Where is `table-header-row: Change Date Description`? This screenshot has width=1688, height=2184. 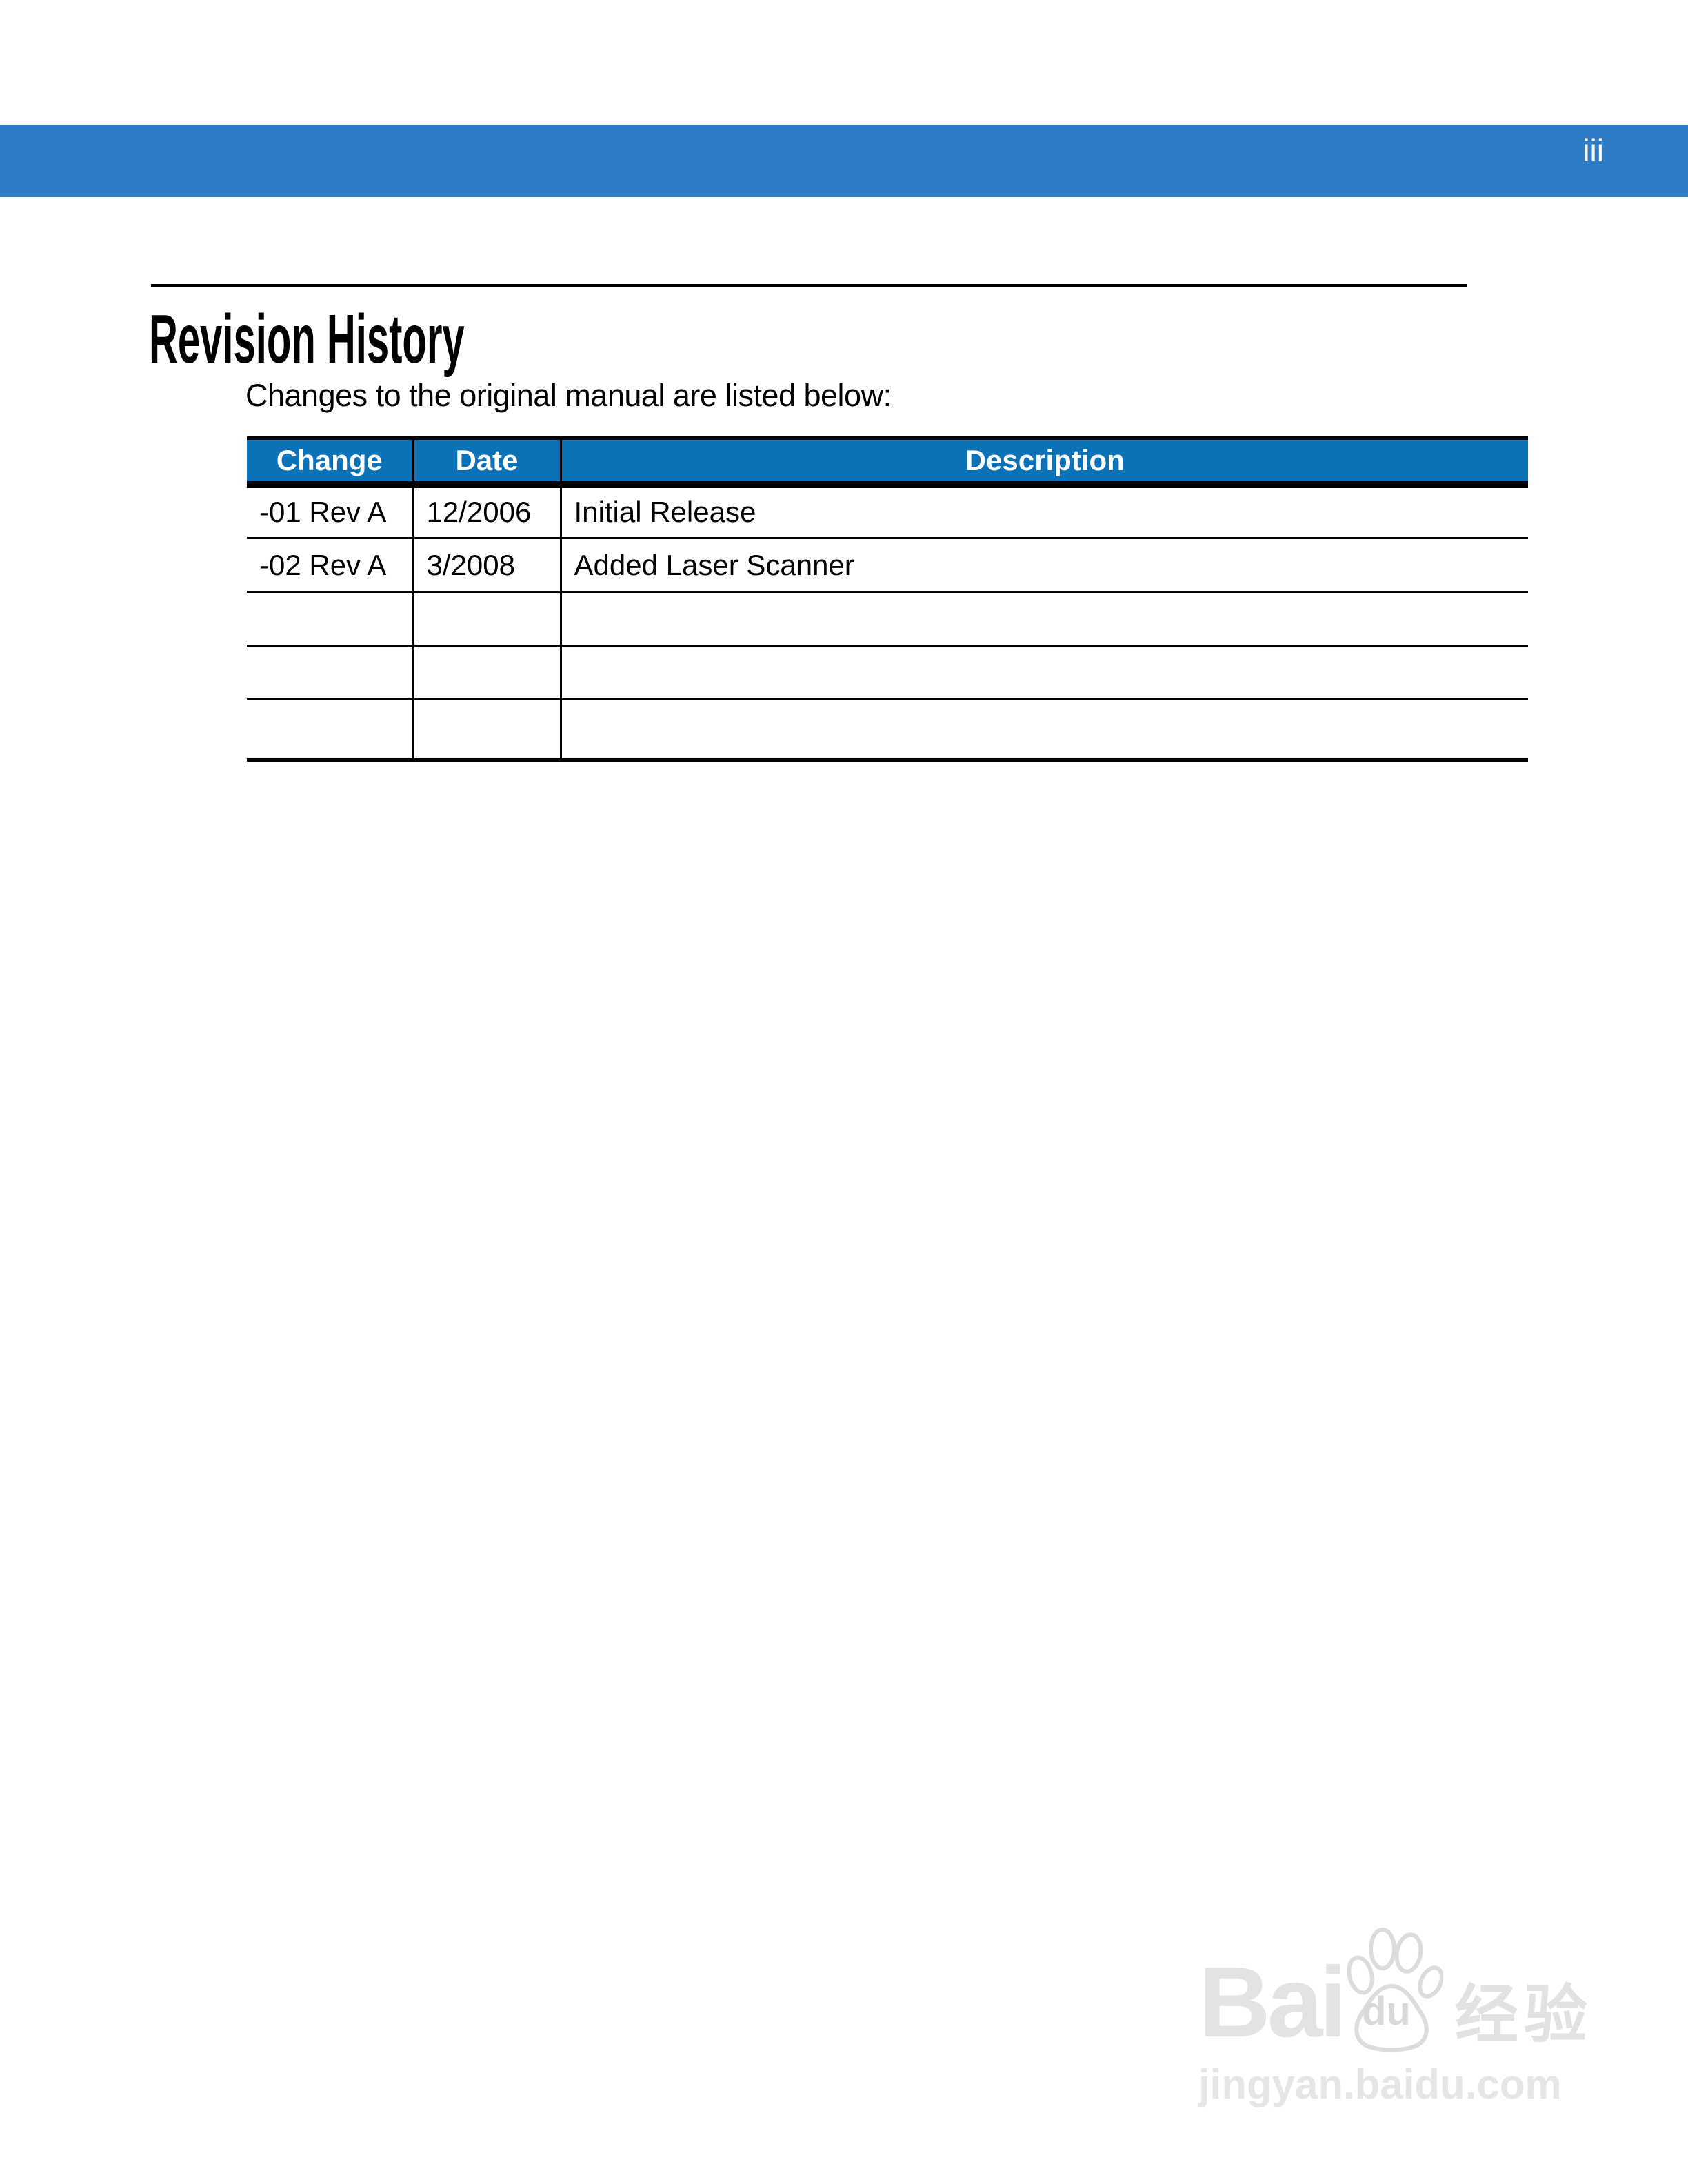
table-header-row: Change Date Description is located at coordinates (888, 463).